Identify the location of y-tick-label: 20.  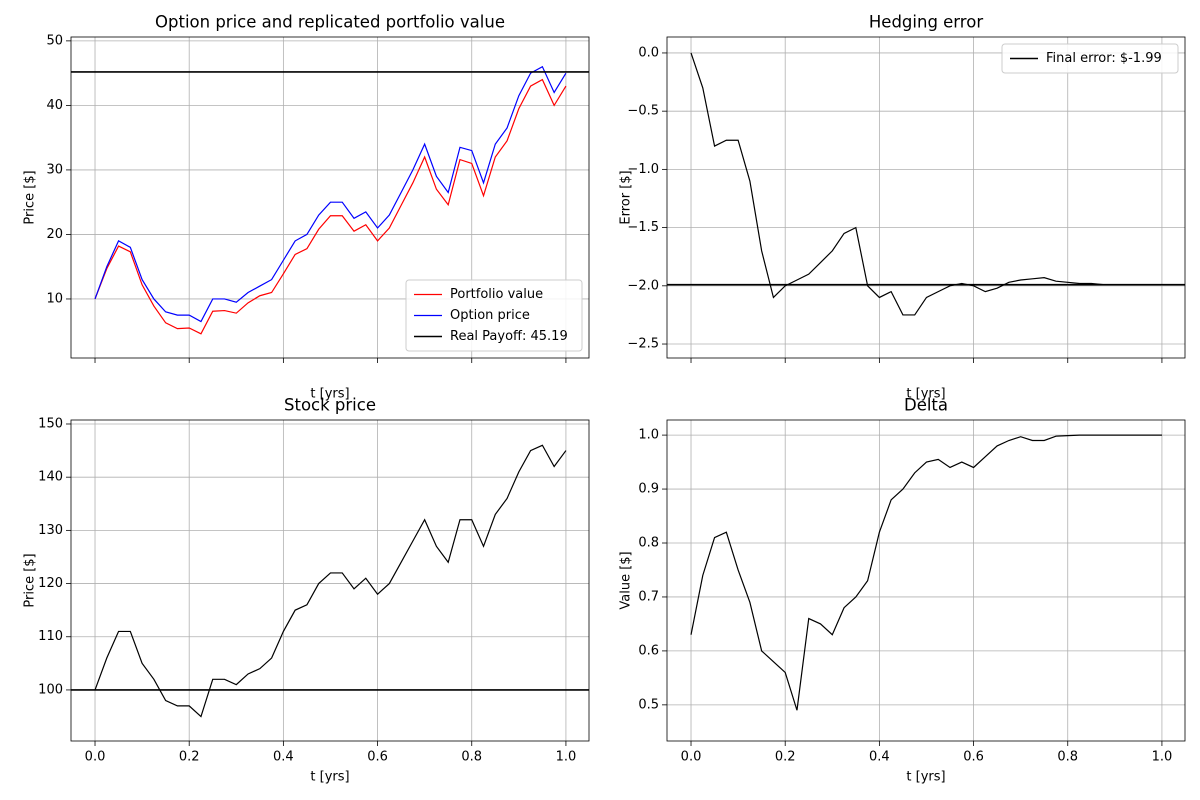
(54, 234).